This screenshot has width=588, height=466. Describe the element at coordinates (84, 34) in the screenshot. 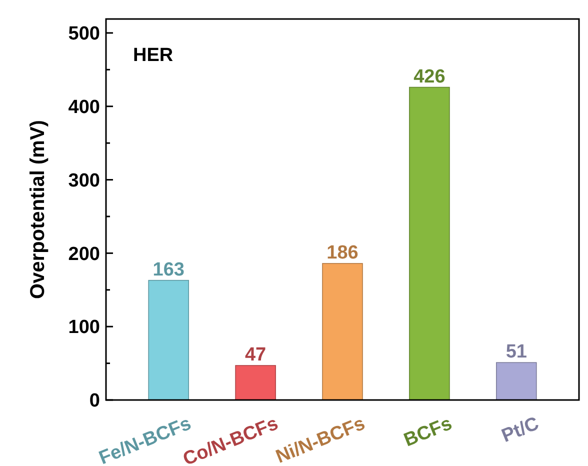

I see `y-tick-label: 500` at that location.